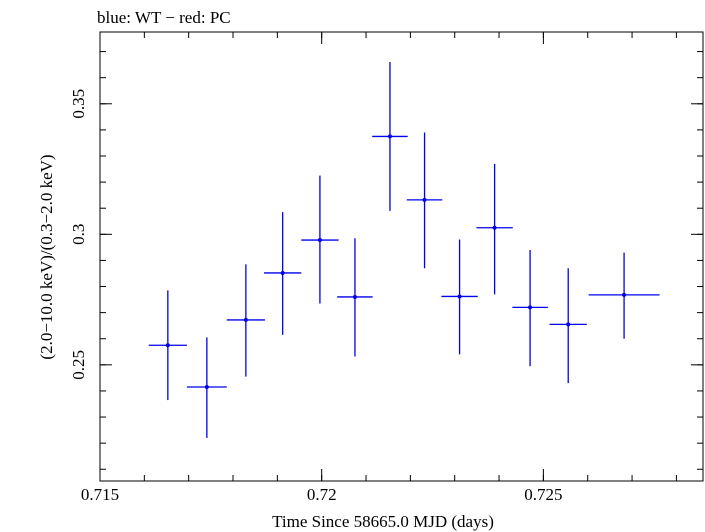 This screenshot has height=532, width=705. What do you see at coordinates (543, 494) in the screenshot?
I see `x-tick-label: 0.725` at bounding box center [543, 494].